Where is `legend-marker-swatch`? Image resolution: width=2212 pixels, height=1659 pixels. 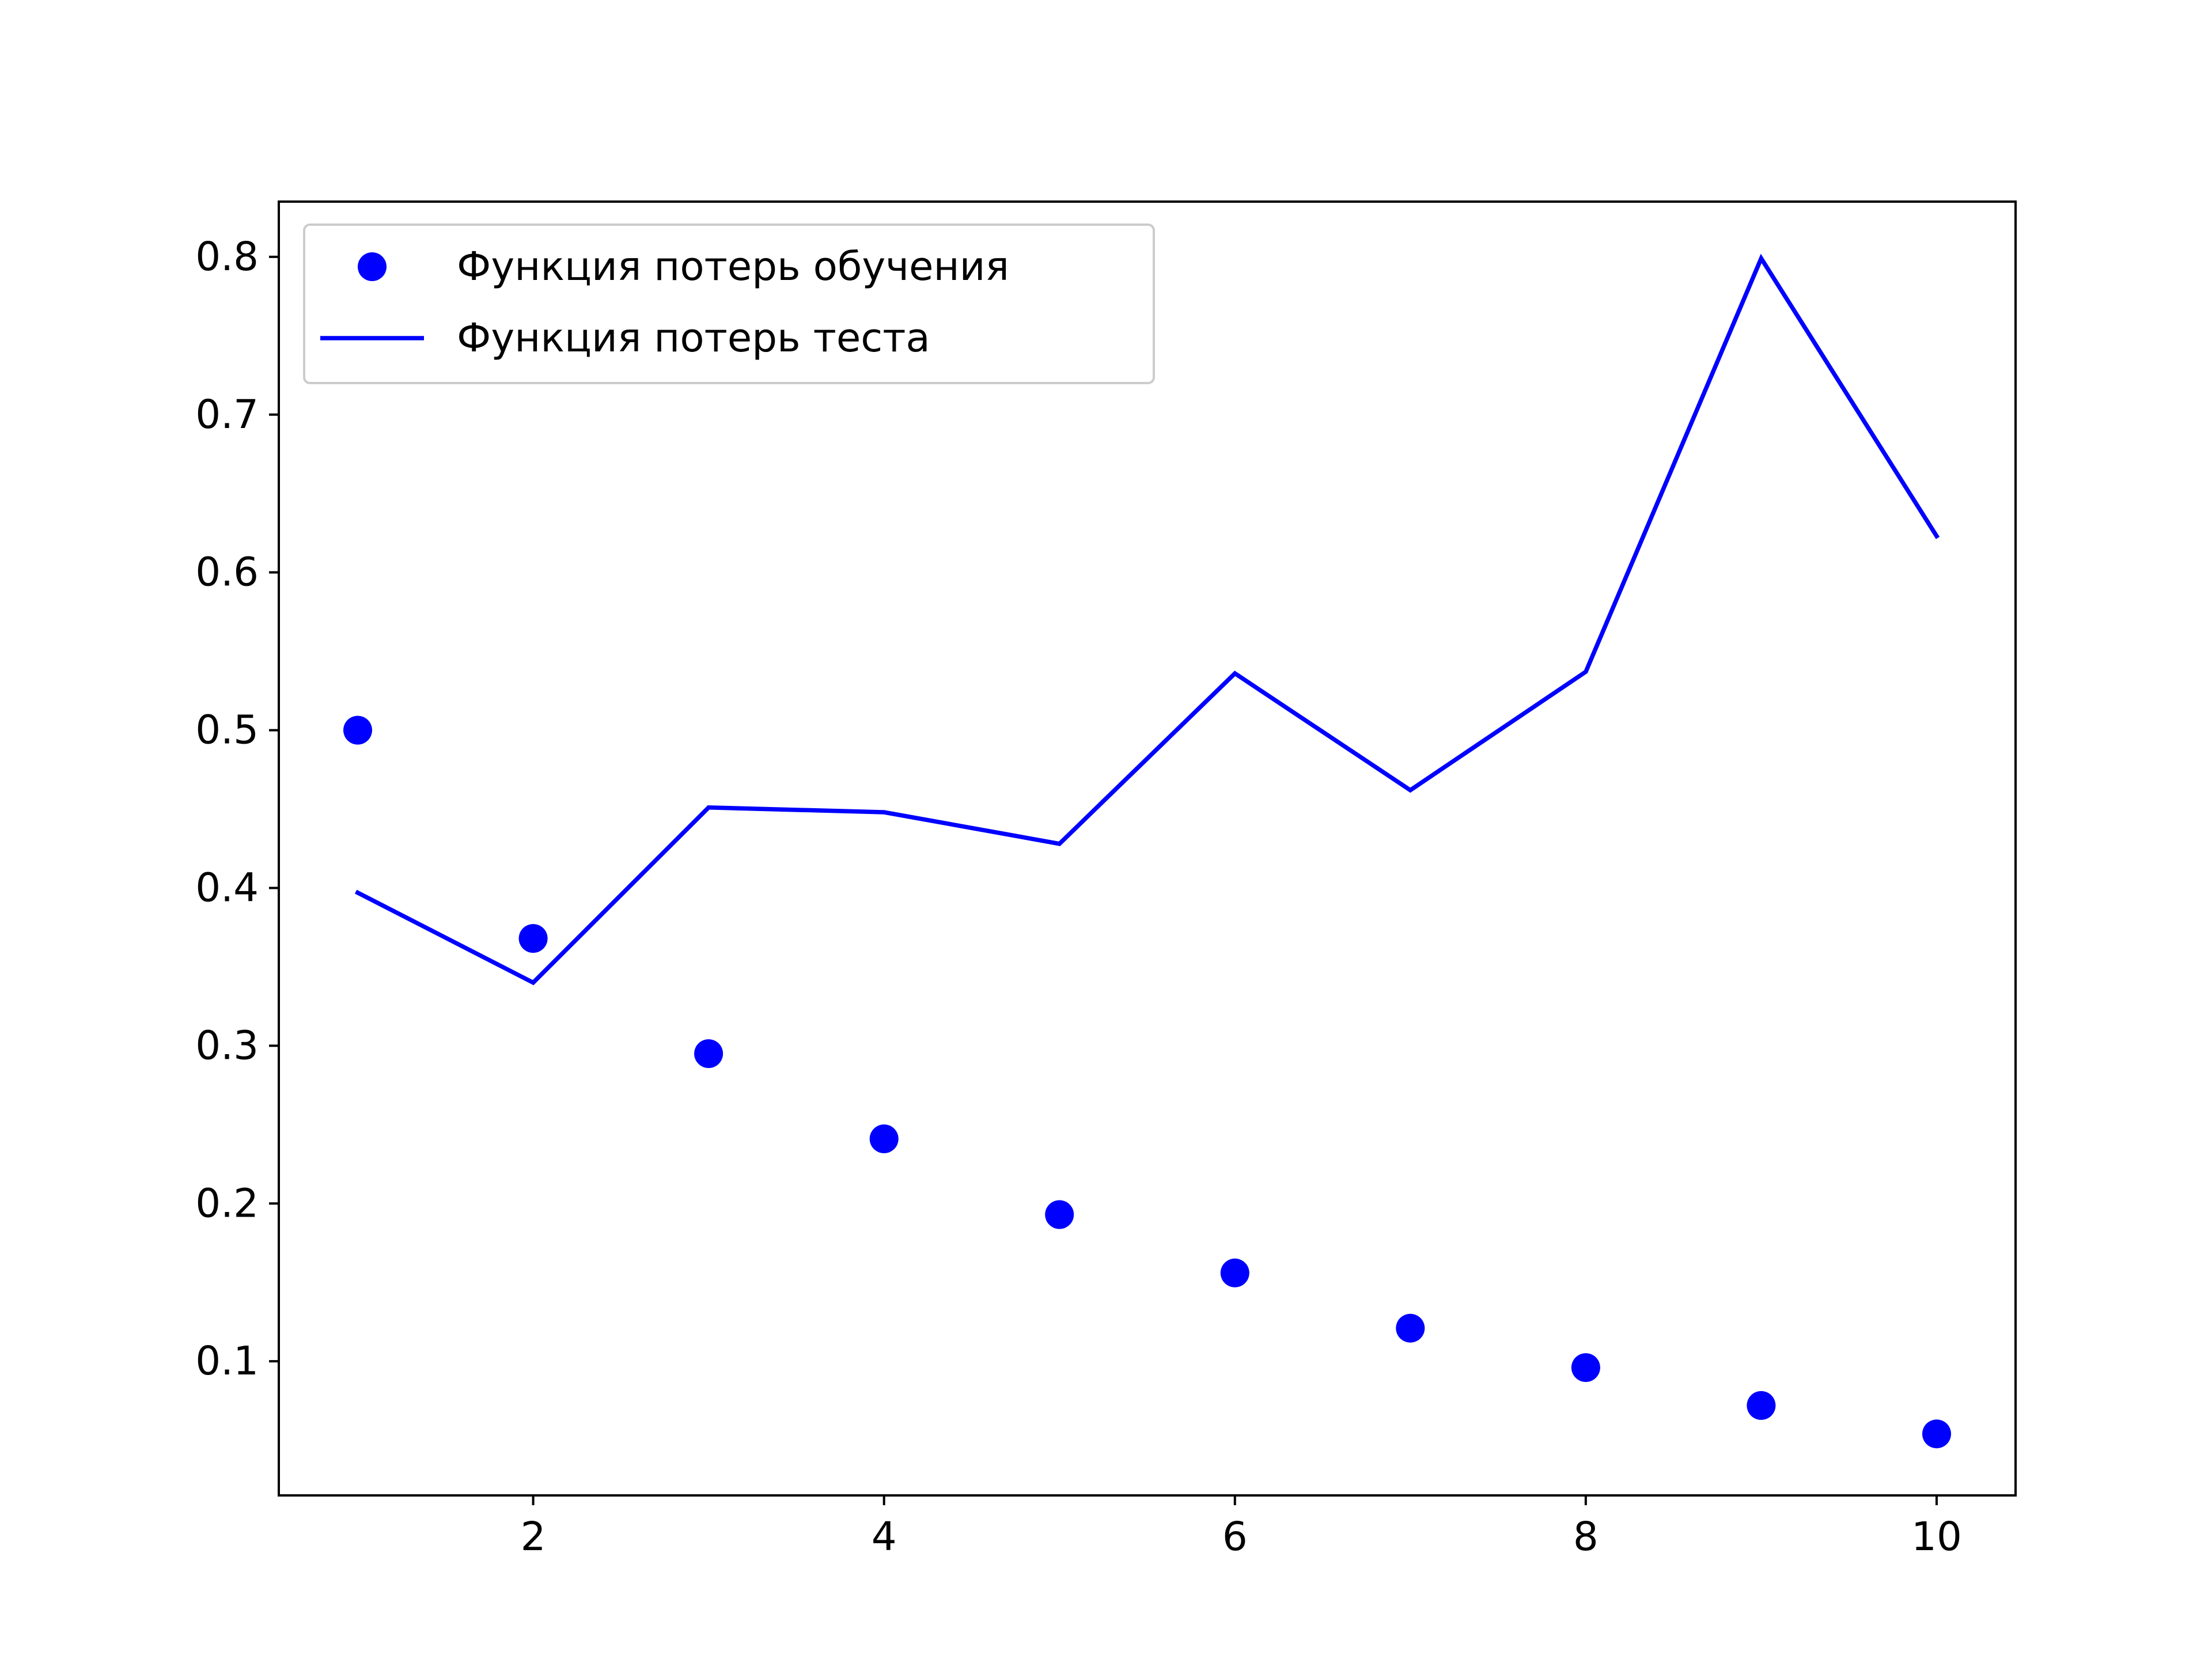 legend-marker-swatch is located at coordinates (372, 266).